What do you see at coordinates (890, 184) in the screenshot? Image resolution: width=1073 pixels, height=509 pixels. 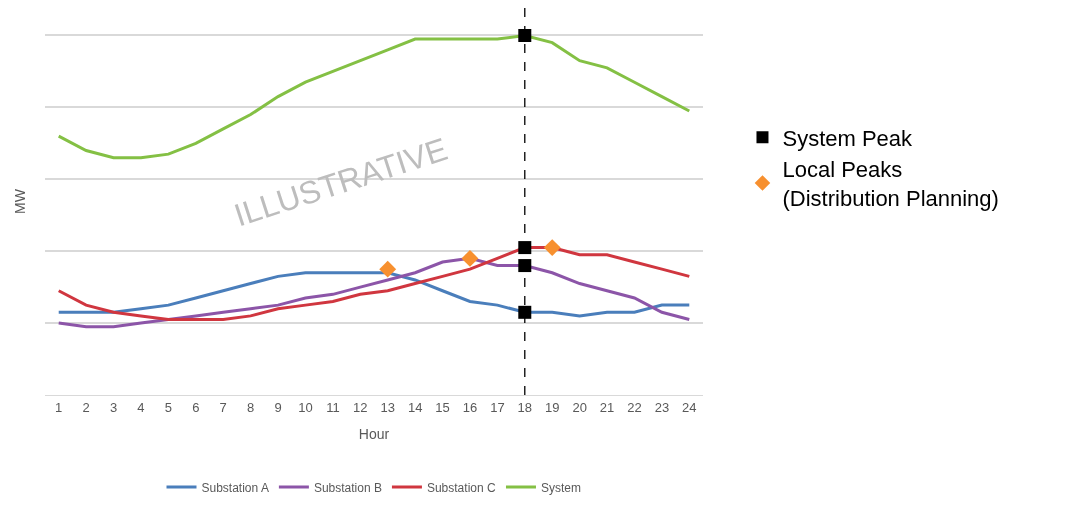 I see `legend-label: Local Peaks (Distribution Planning)` at bounding box center [890, 184].